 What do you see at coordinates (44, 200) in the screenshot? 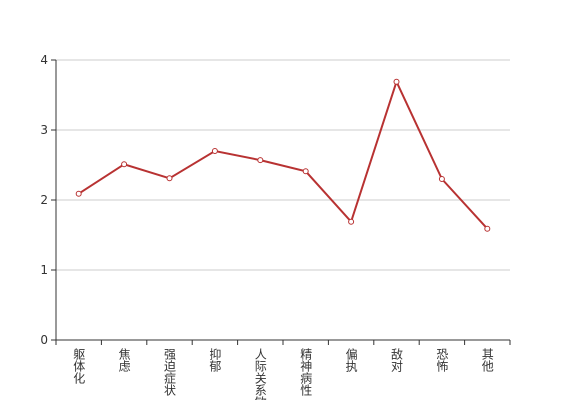
I see `y-tick-label: 2` at bounding box center [44, 200].